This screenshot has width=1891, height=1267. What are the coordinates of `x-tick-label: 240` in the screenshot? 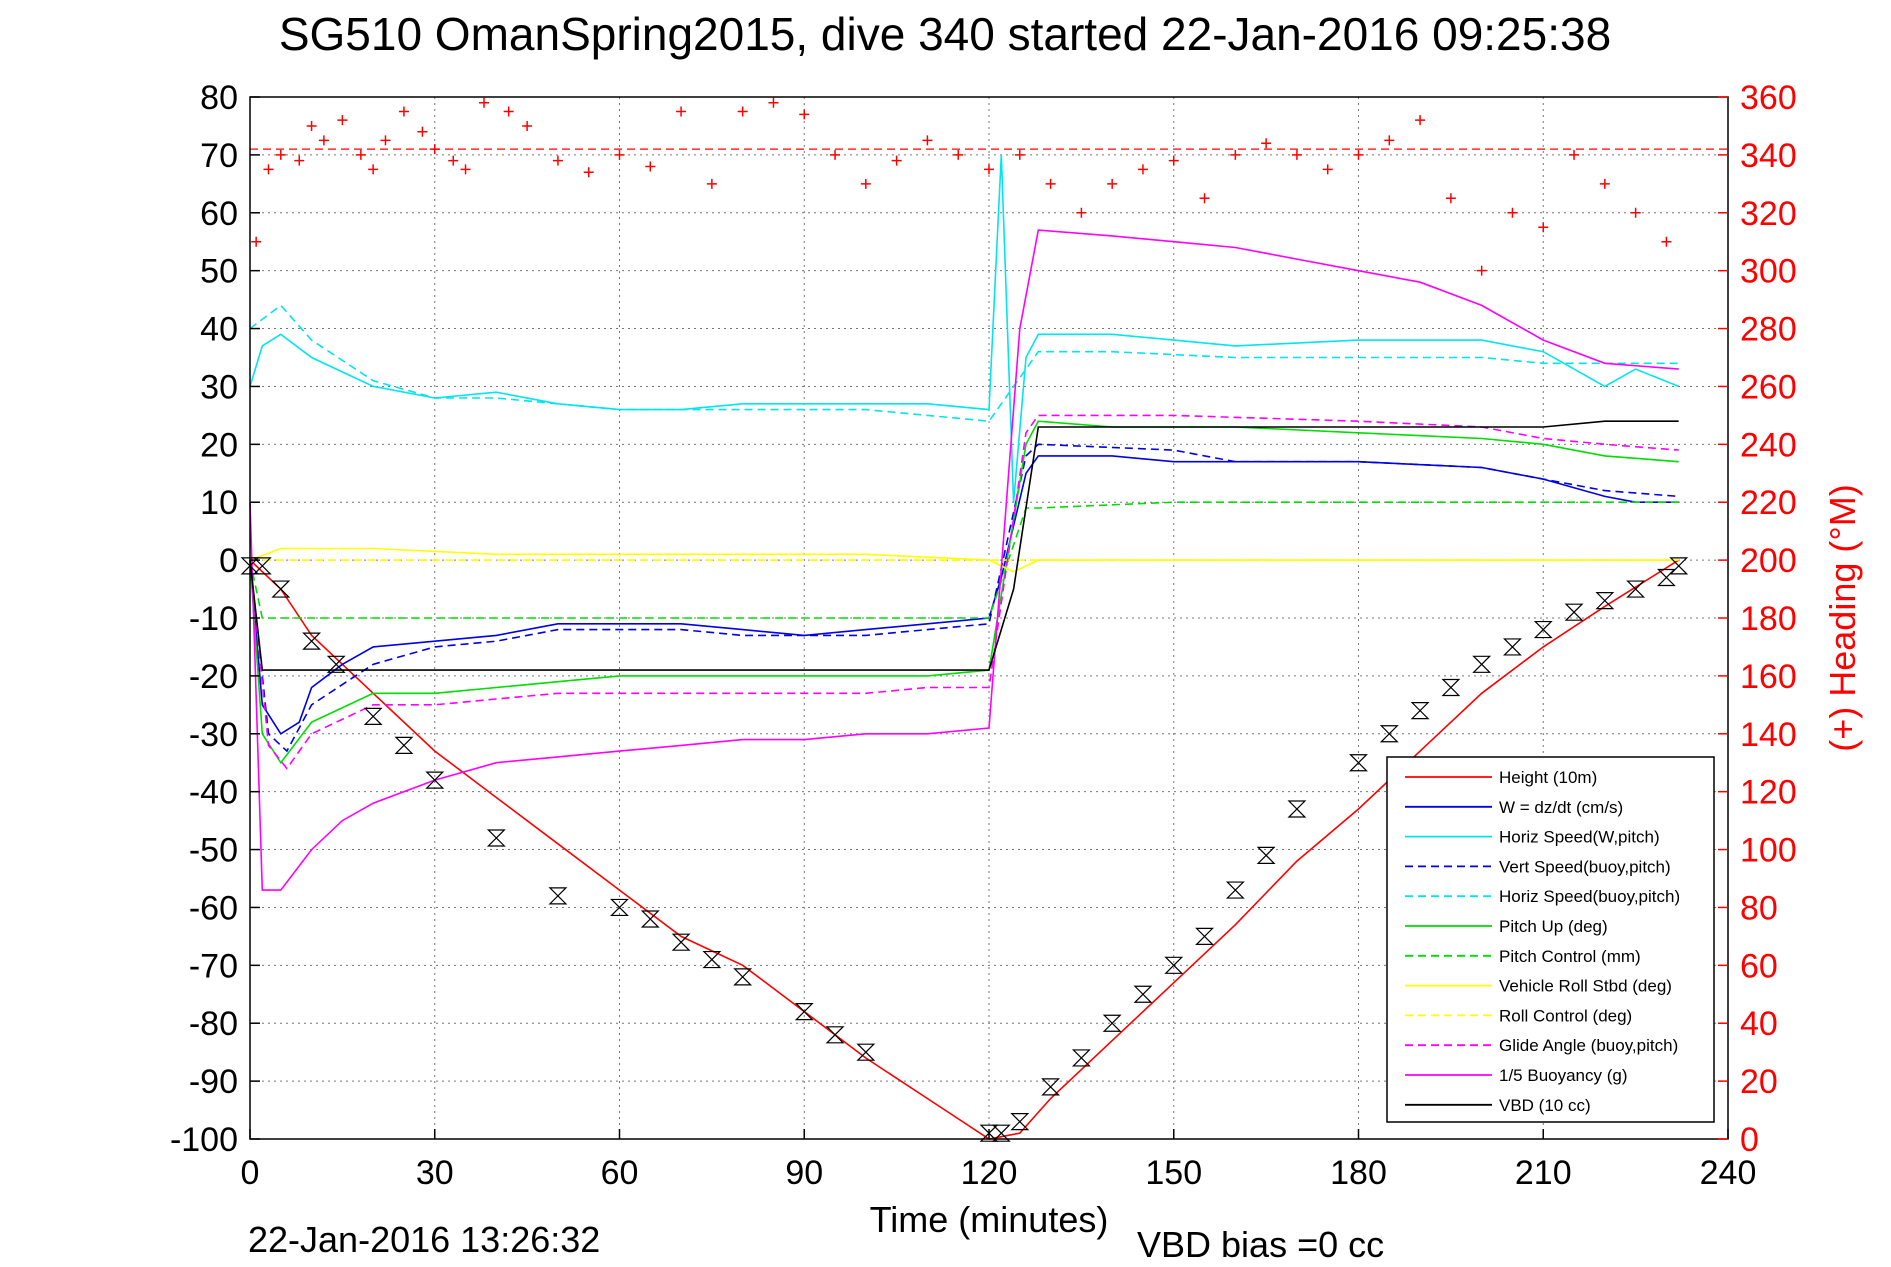 It's located at (1728, 1173).